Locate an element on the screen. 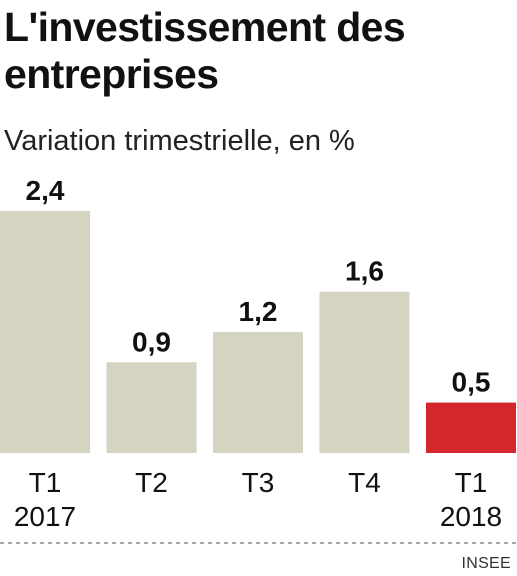 This screenshot has height=576, width=517. category-label-2-quarter: T2 is located at coordinates (151, 482).